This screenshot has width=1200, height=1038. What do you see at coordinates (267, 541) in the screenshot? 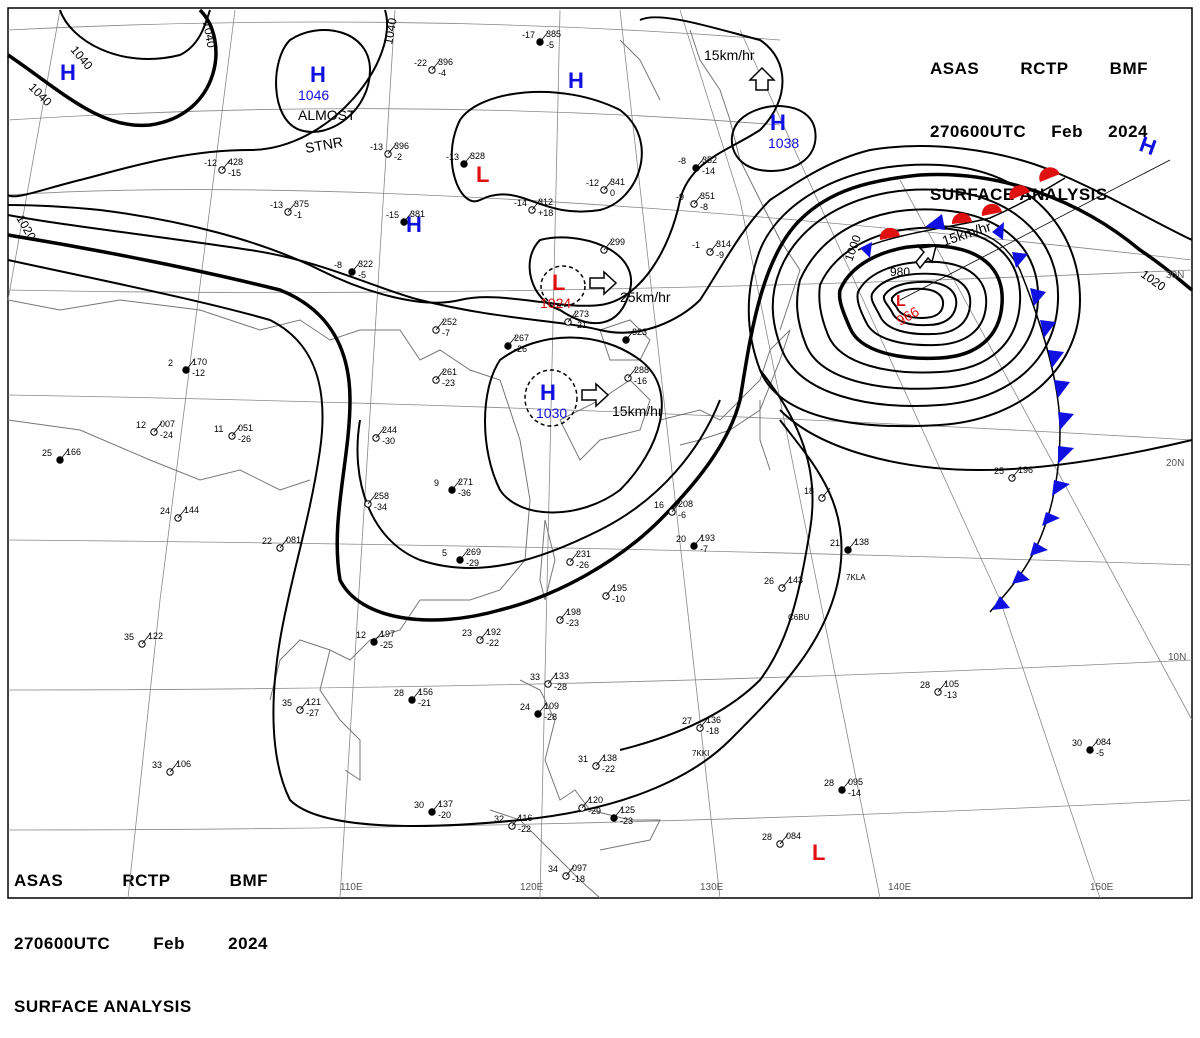
I see `station-temperature: 22` at bounding box center [267, 541].